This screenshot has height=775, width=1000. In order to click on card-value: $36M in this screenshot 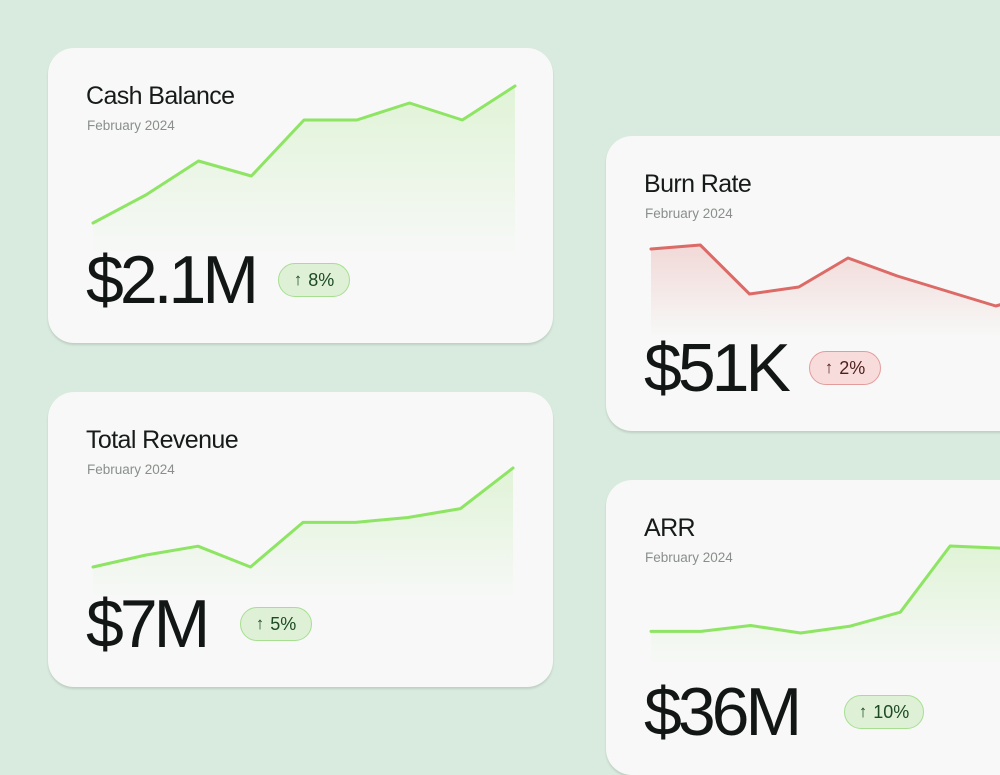, I will do `click(723, 712)`.